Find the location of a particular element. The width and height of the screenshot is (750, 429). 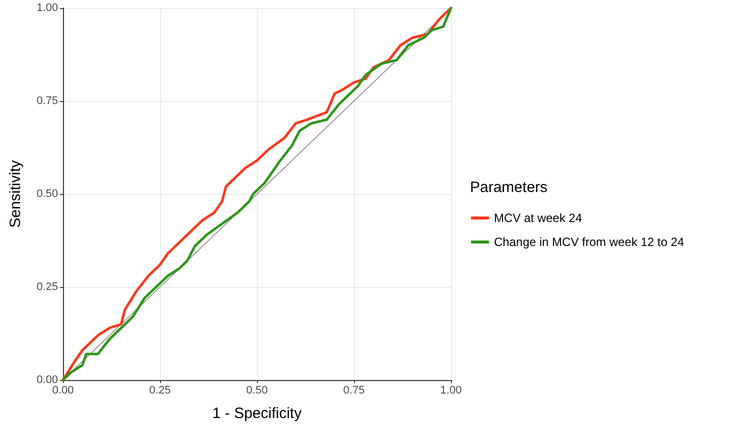

y-tick-label: 0.75 is located at coordinates (47, 101).